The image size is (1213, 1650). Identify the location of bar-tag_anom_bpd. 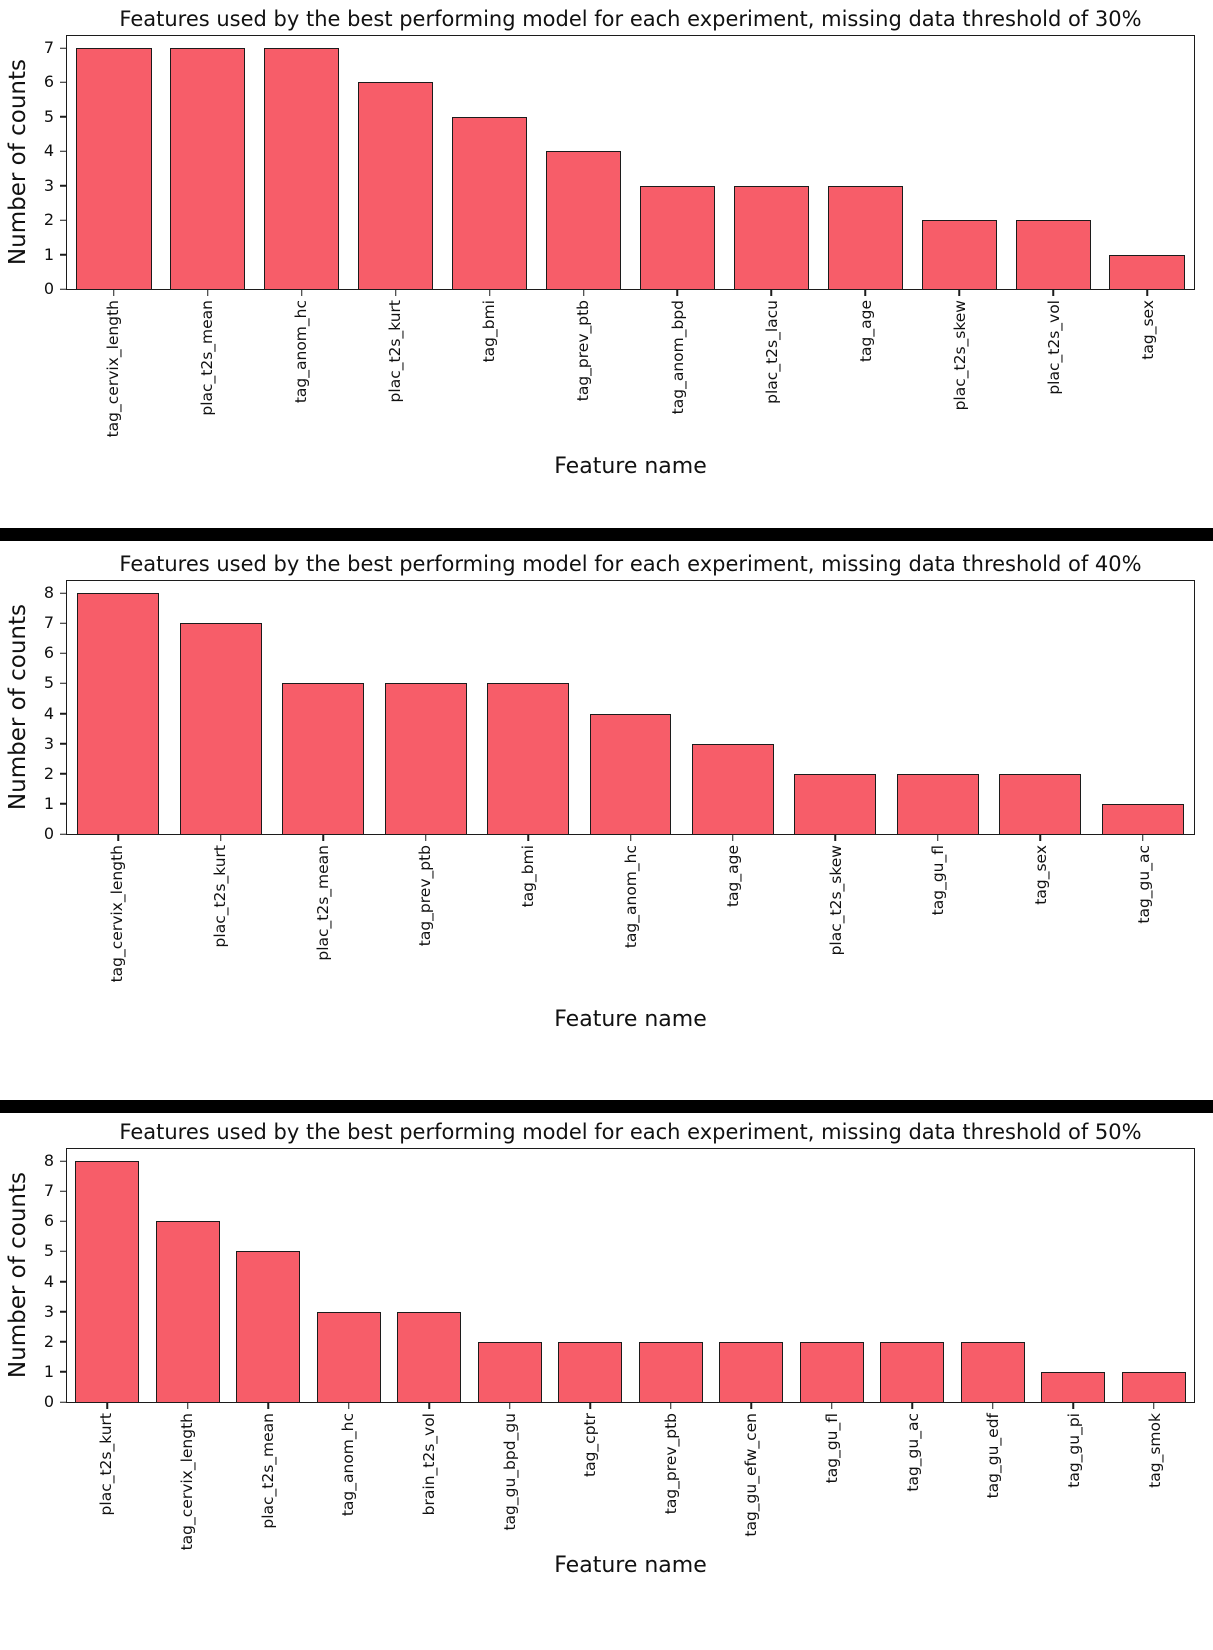
(677, 237).